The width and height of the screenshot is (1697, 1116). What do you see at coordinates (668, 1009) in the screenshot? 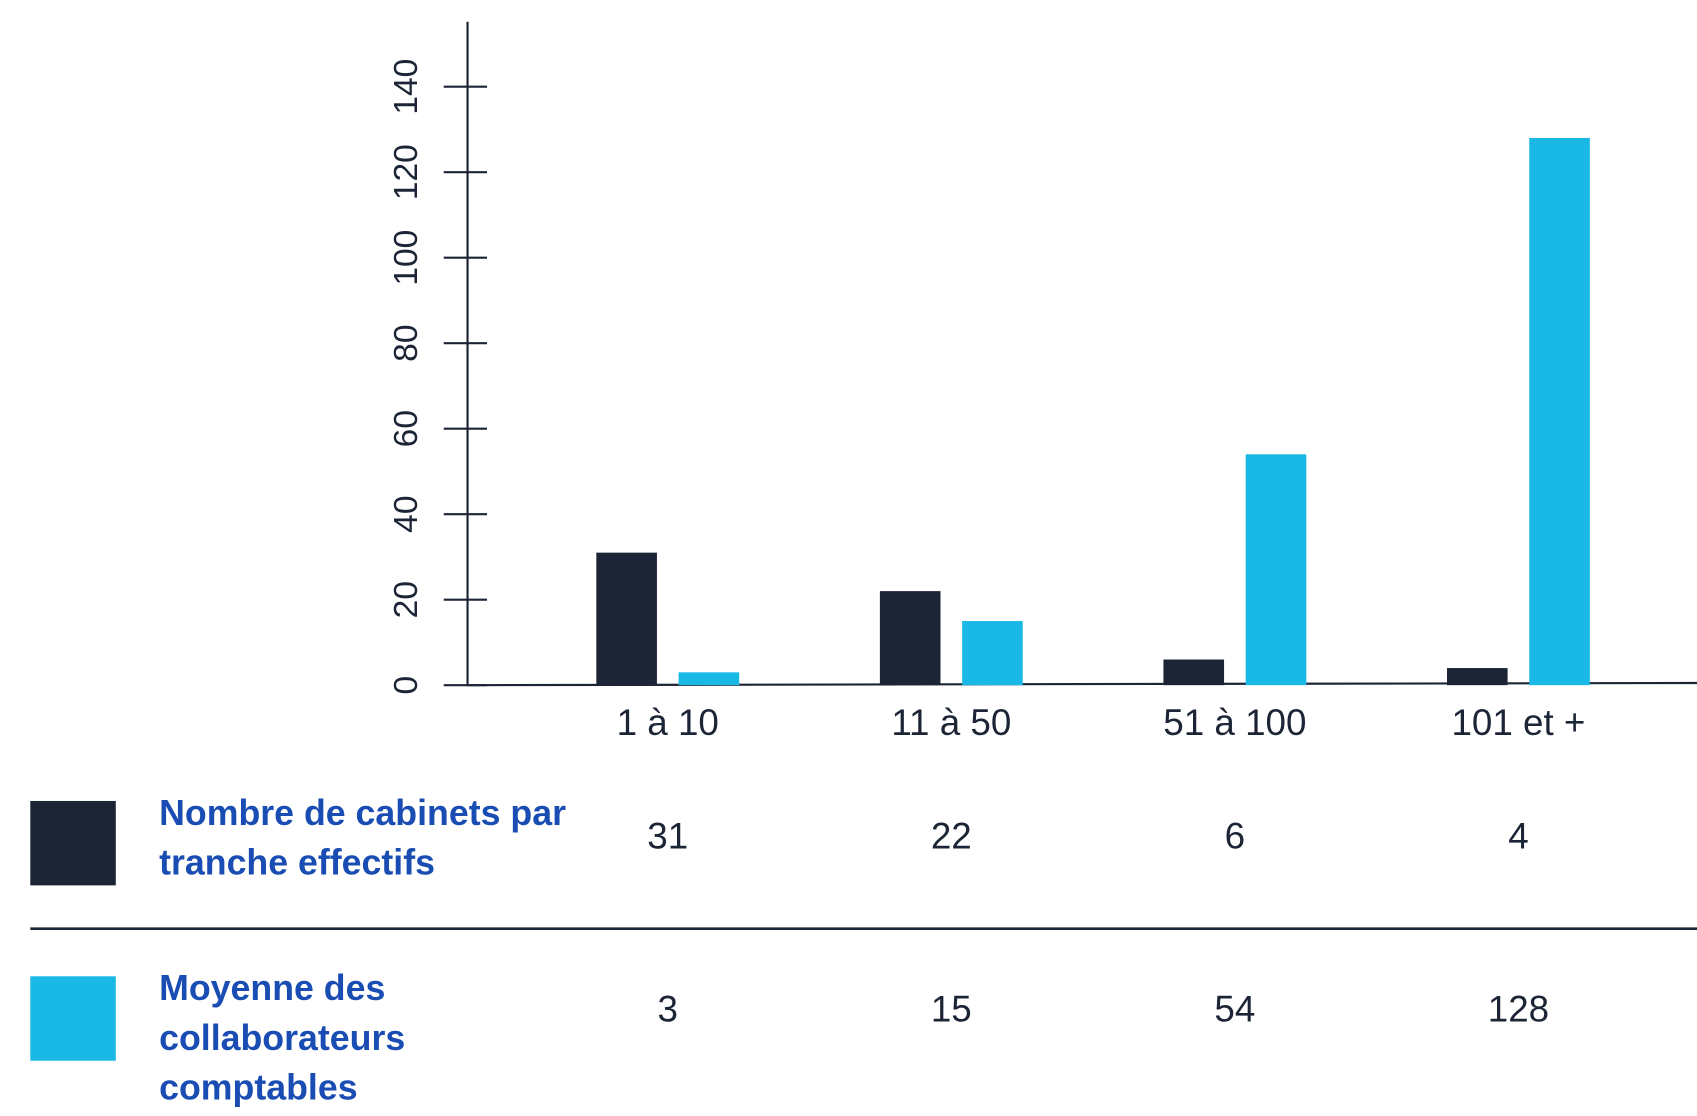
I see `table-value: 3` at bounding box center [668, 1009].